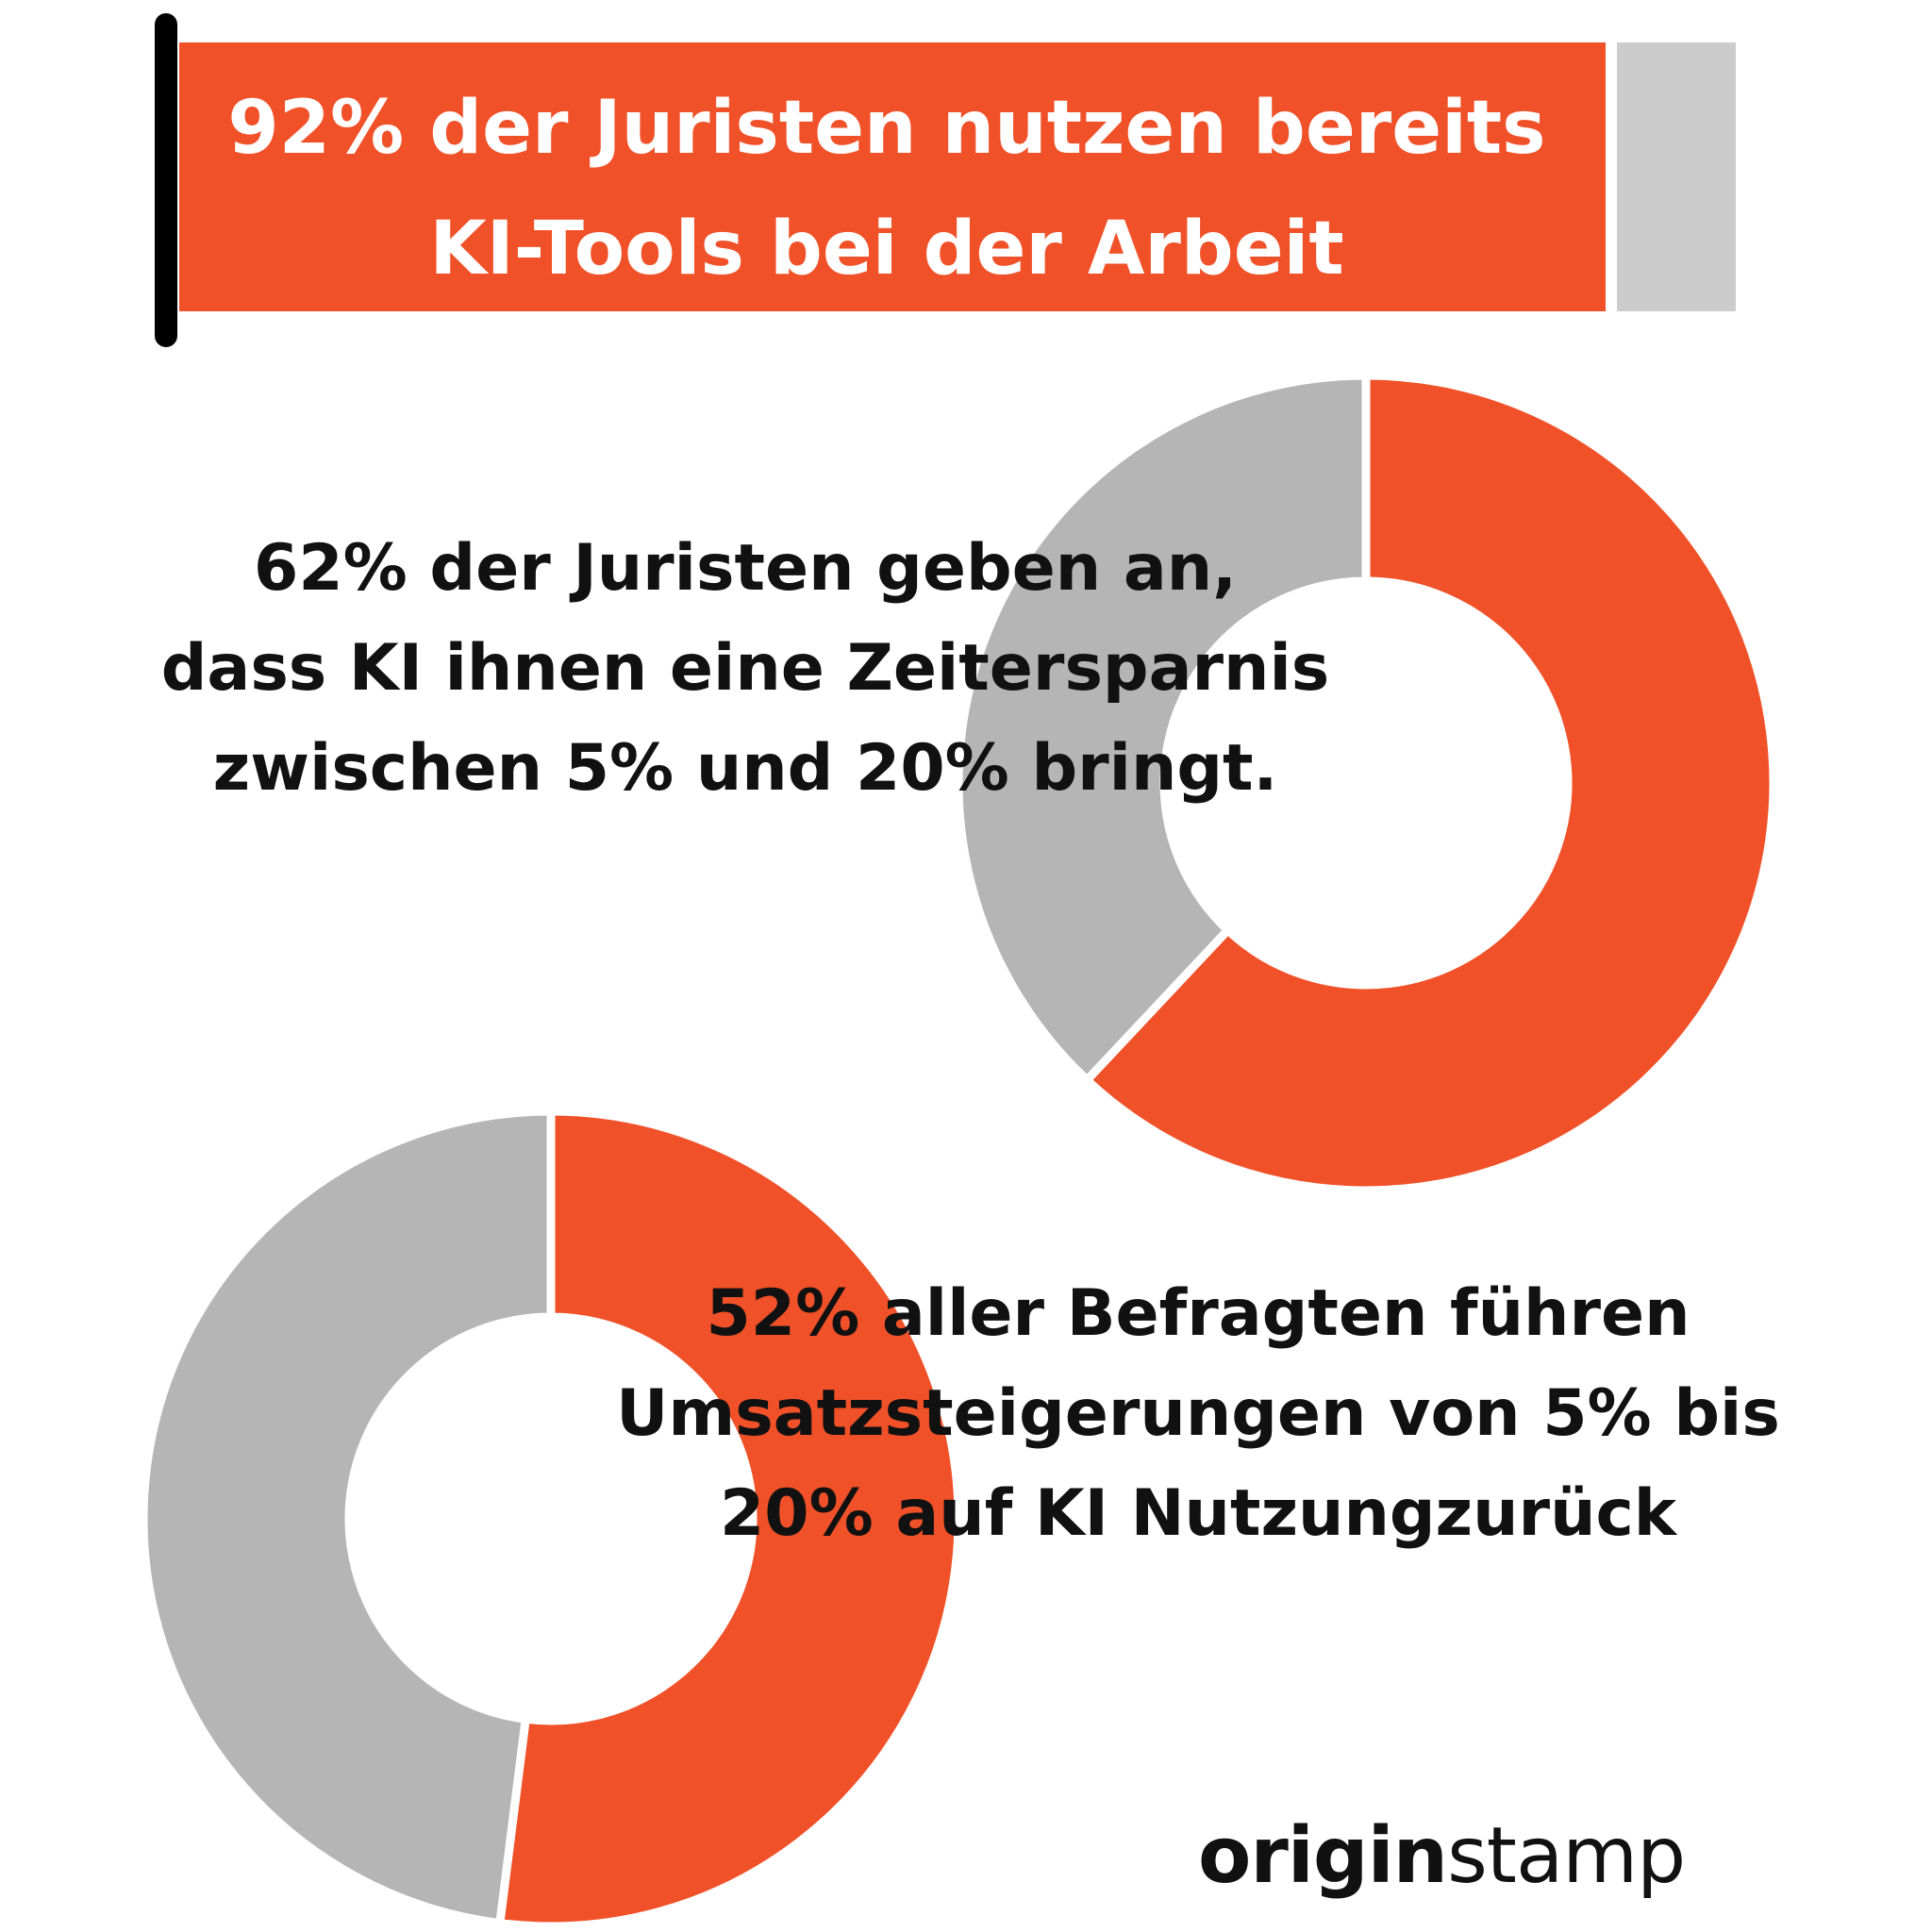 Image resolution: width=1932 pixels, height=1932 pixels. What do you see at coordinates (1198, 1513) in the screenshot?
I see `stat-2-line-3: 20% auf KI Nutzungzurück` at bounding box center [1198, 1513].